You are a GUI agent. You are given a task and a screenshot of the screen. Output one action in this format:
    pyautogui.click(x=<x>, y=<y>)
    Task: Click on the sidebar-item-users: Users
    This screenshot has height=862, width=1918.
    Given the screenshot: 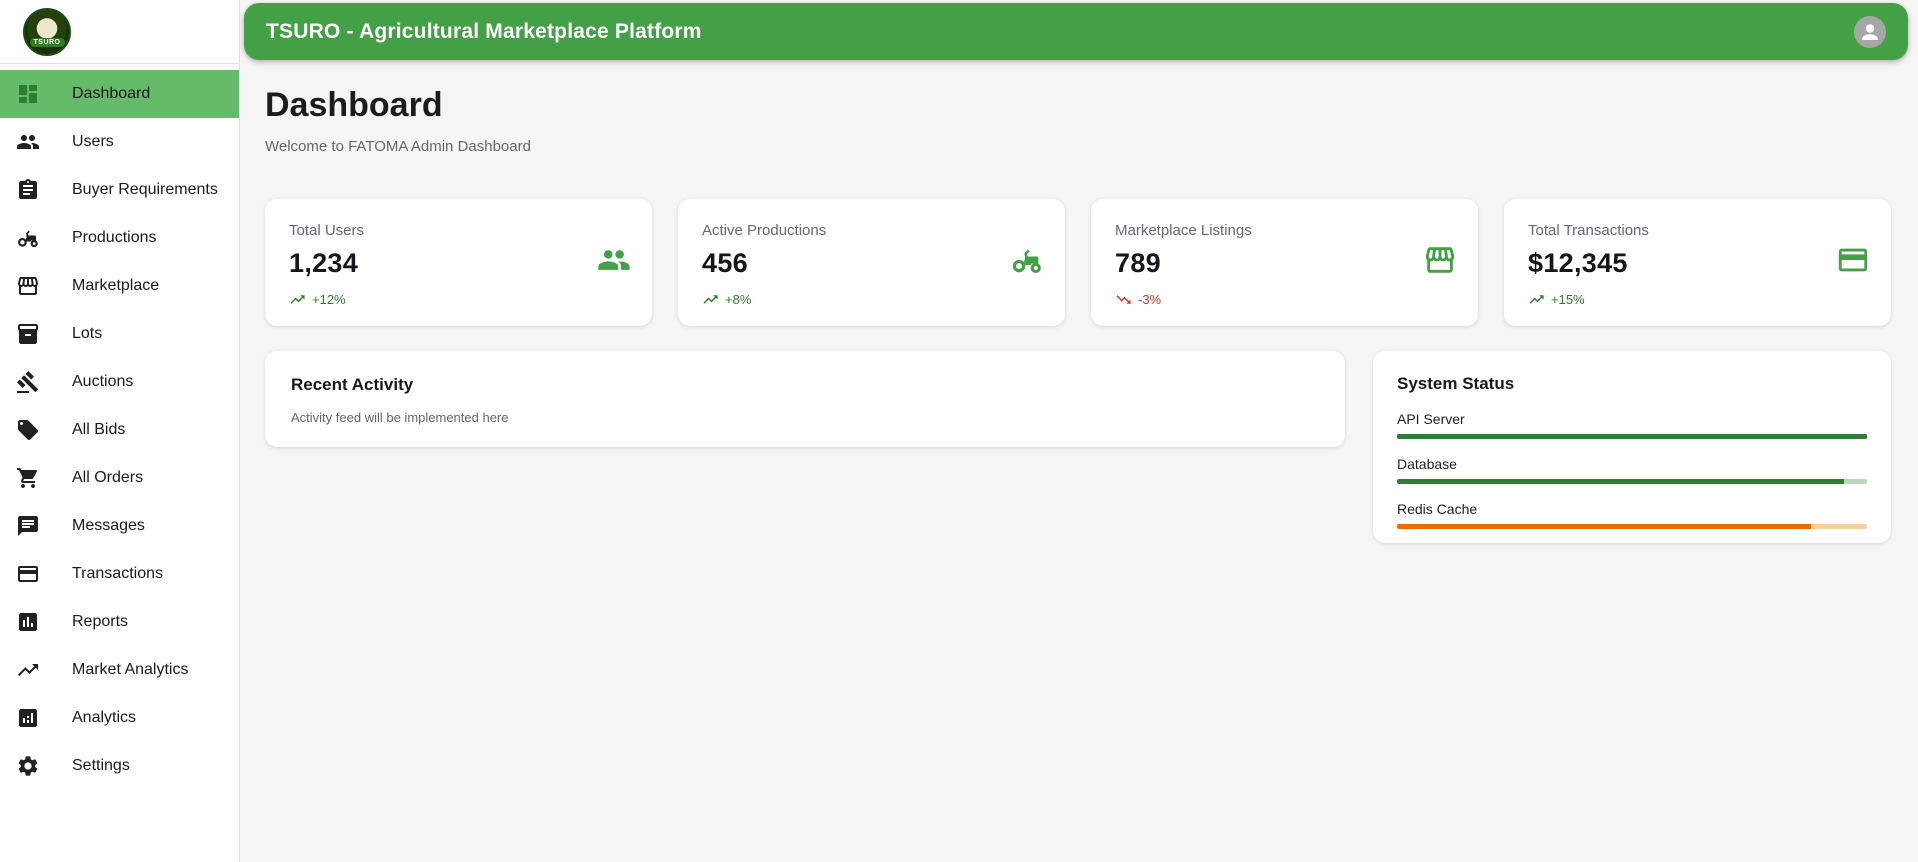 What is the action you would take?
    pyautogui.click(x=119, y=142)
    